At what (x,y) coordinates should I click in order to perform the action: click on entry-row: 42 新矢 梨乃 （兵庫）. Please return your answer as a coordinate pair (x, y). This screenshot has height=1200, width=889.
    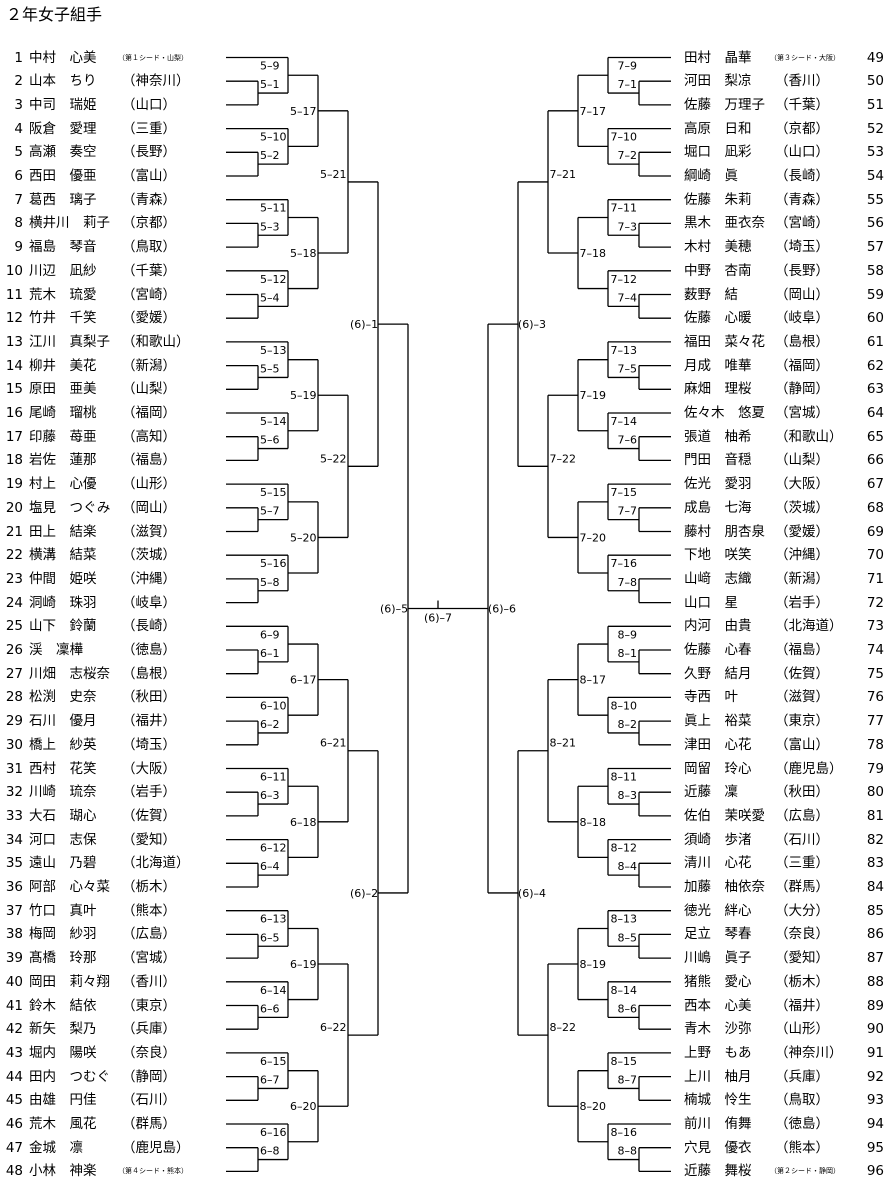
    Looking at the image, I should click on (444, 1029).